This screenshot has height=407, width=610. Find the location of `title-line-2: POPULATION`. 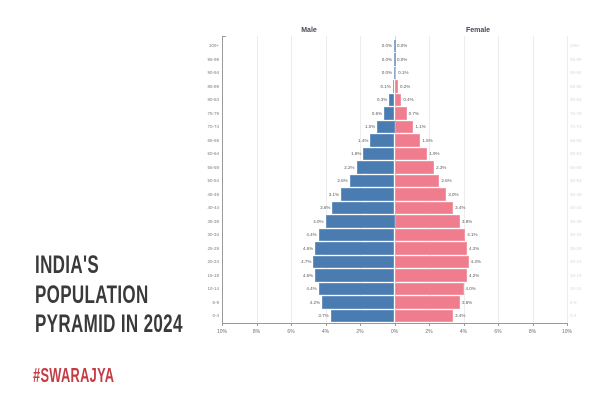

title-line-2: POPULATION is located at coordinates (92, 294).